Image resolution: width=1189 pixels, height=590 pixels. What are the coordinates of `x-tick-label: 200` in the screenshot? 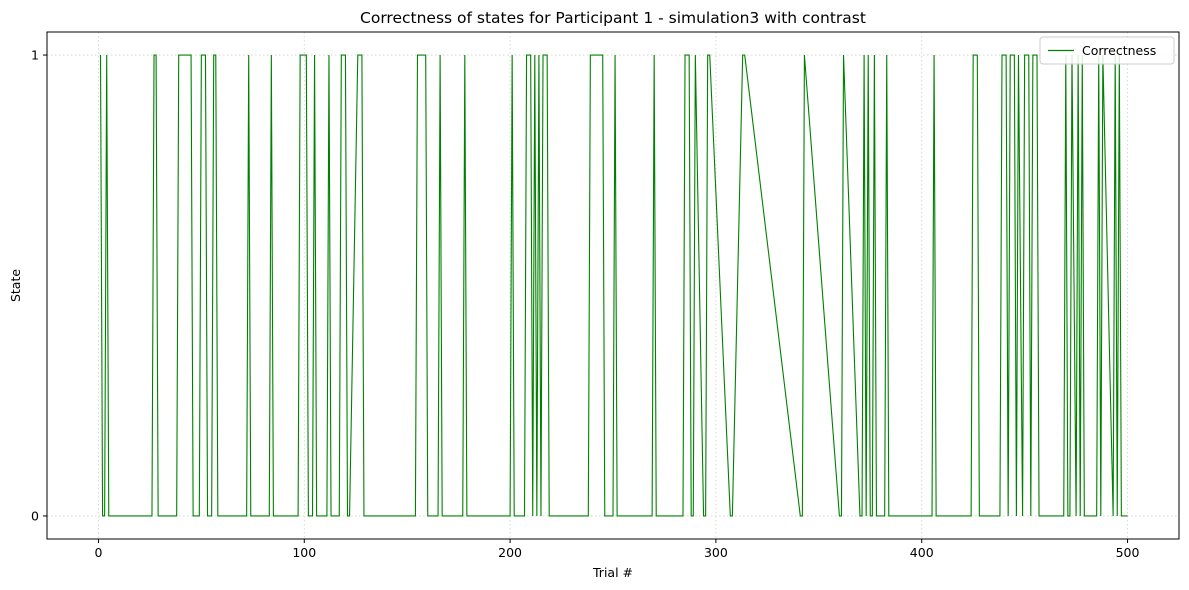 It's located at (510, 552).